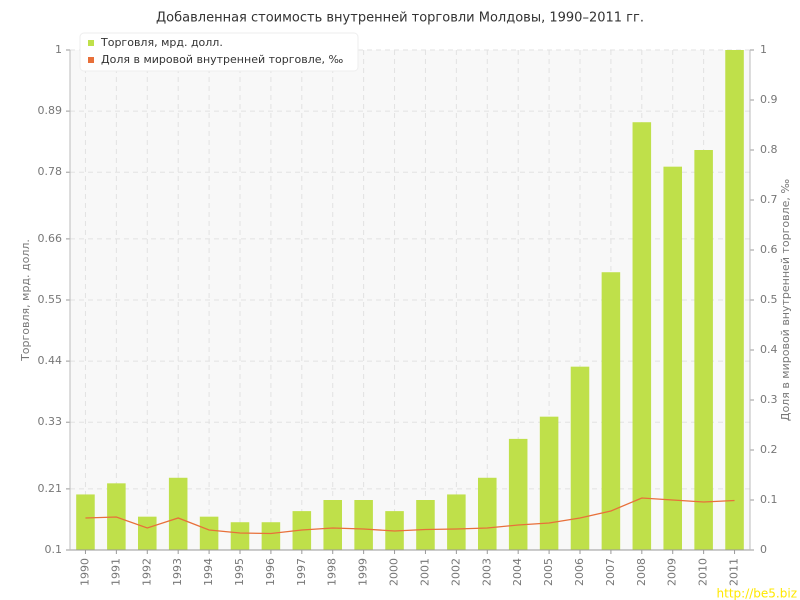 Image resolution: width=800 pixels, height=600 pixels. Describe the element at coordinates (239, 572) in the screenshot. I see `x-tick-label: 1995` at that location.